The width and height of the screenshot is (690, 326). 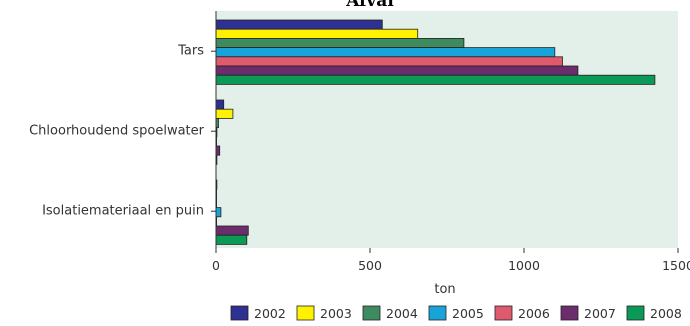 I want to click on legend-swatch-2004, so click(x=371, y=313).